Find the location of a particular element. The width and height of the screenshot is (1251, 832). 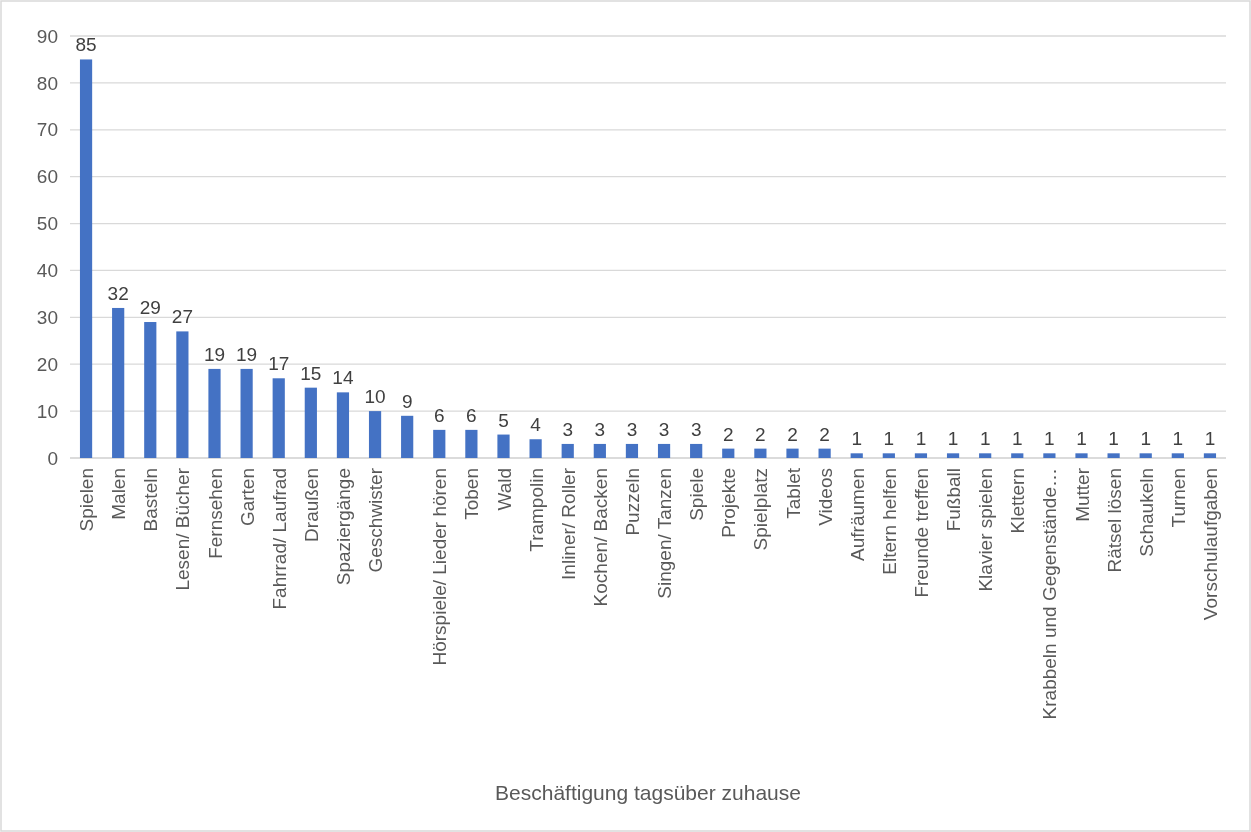

x-tick-label: Mutter is located at coordinates (1082, 494).